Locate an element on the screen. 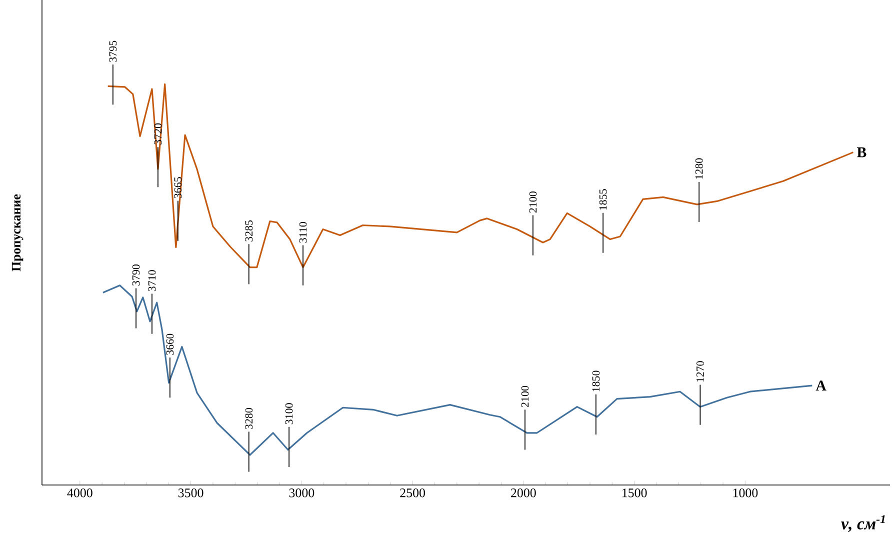 The image size is (895, 549). x-tick-label: 1000 is located at coordinates (745, 493).